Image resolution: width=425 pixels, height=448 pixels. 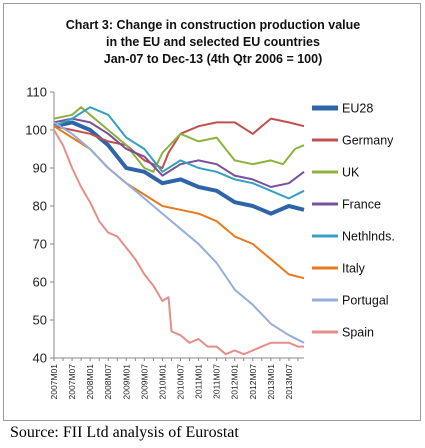 What do you see at coordinates (54, 382) in the screenshot?
I see `x-tick-label: 2007M01` at bounding box center [54, 382].